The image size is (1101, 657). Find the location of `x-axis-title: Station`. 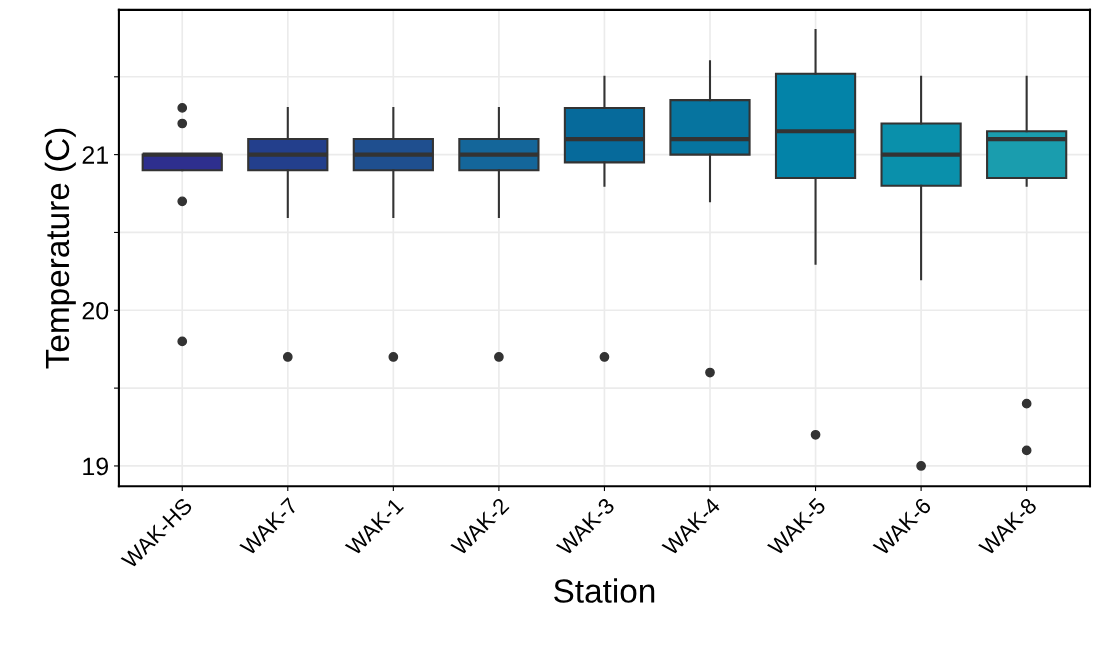

x-axis-title: Station is located at coordinates (604, 590).